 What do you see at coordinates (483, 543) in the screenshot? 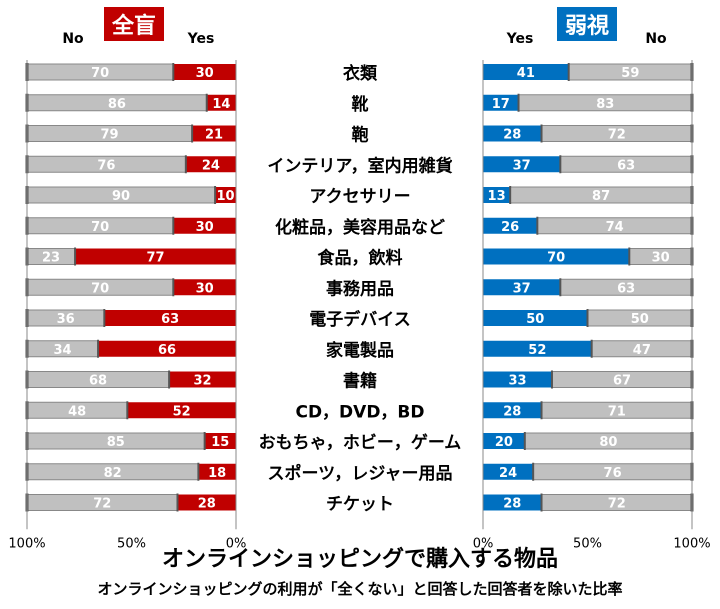
I see `tick-label-low-vision: 0%` at bounding box center [483, 543].